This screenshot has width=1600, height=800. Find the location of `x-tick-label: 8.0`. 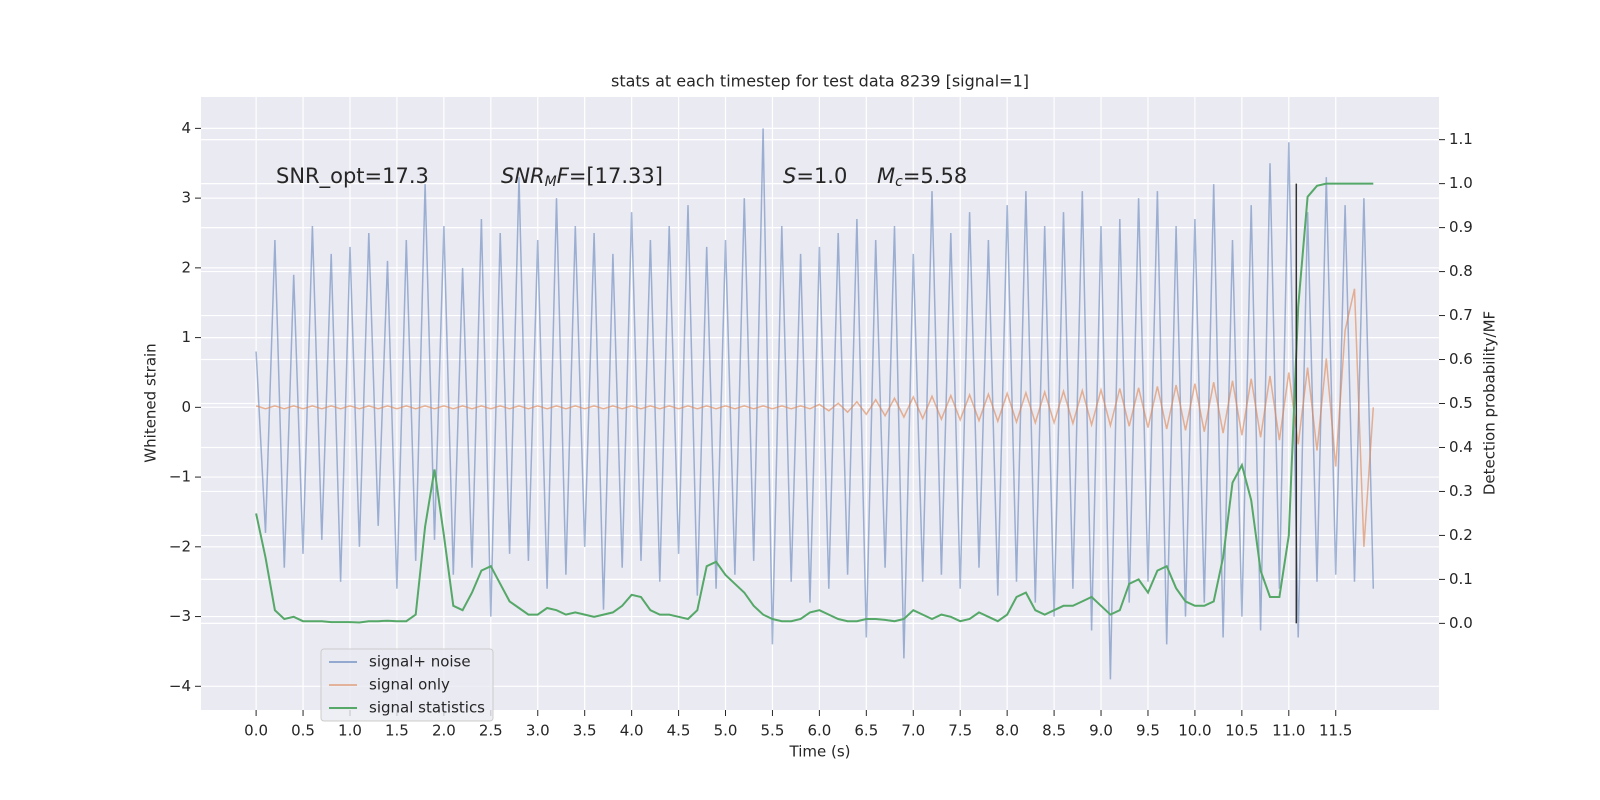

x-tick-label: 8.0 is located at coordinates (1007, 731).